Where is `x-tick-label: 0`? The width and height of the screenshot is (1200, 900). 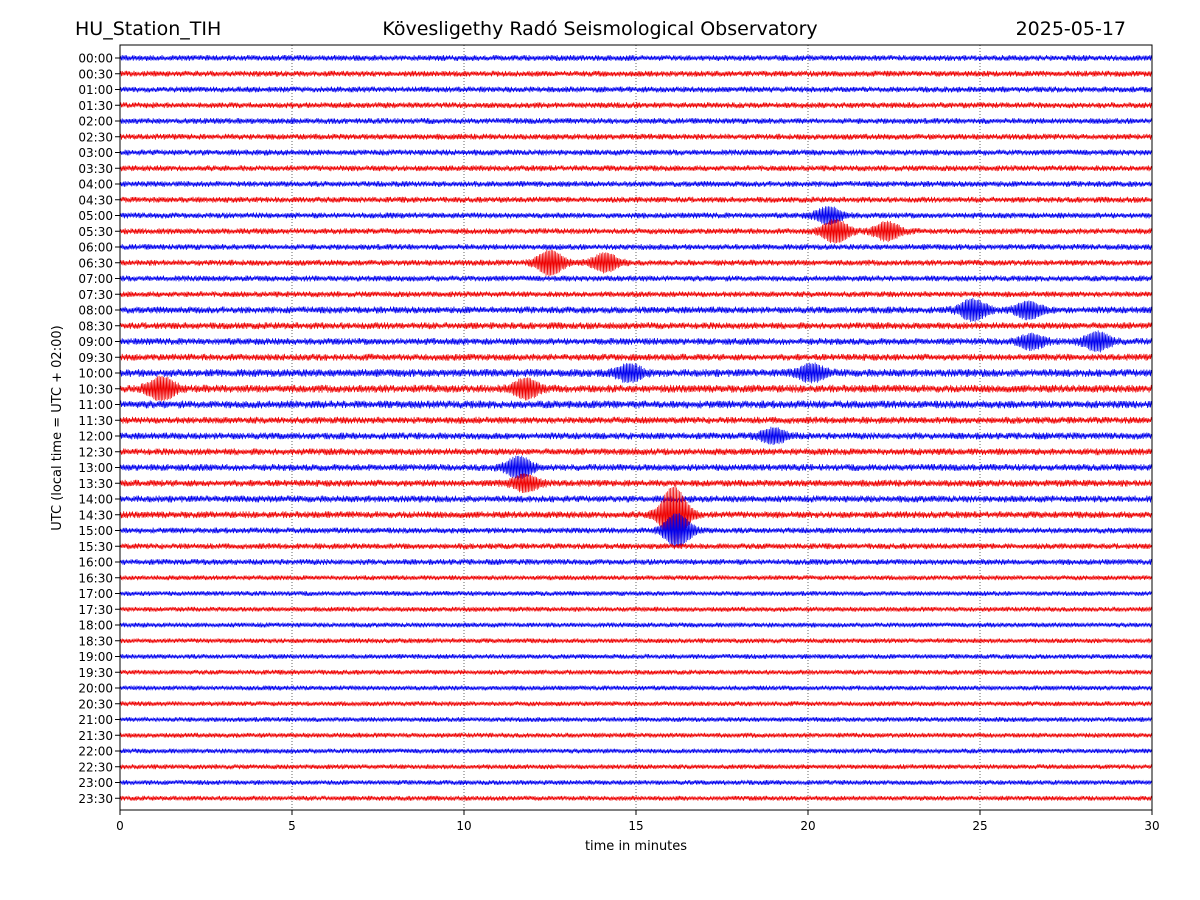 x-tick-label: 0 is located at coordinates (120, 826).